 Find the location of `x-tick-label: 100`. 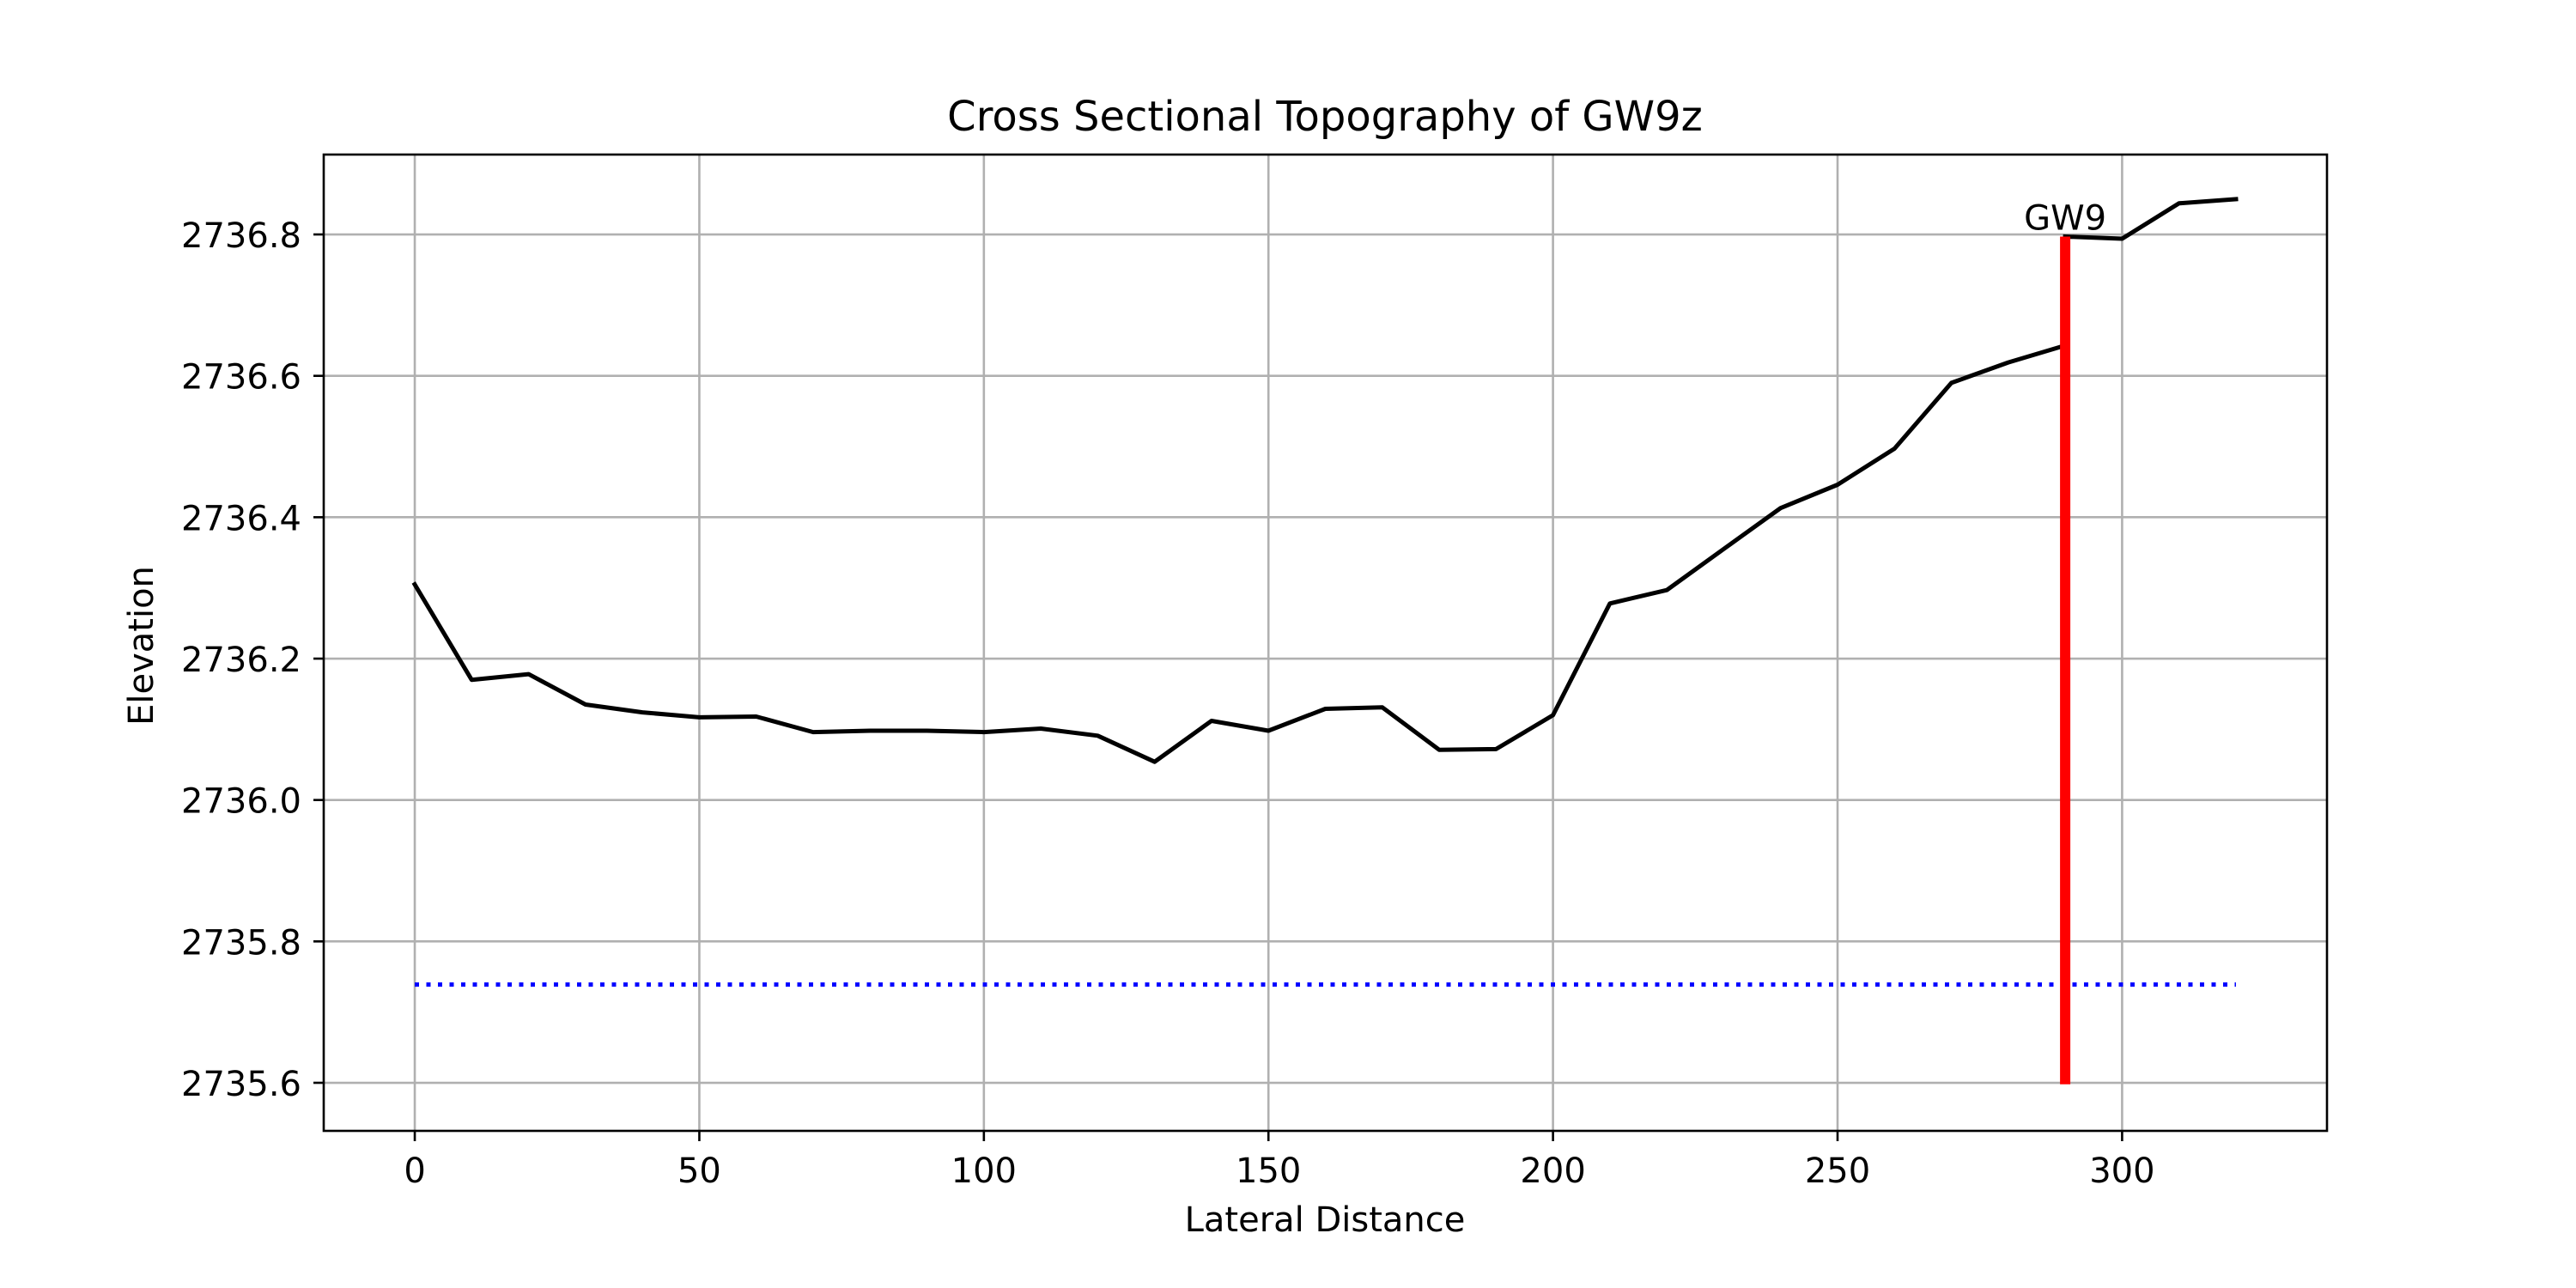

x-tick-label: 100 is located at coordinates (984, 1171).